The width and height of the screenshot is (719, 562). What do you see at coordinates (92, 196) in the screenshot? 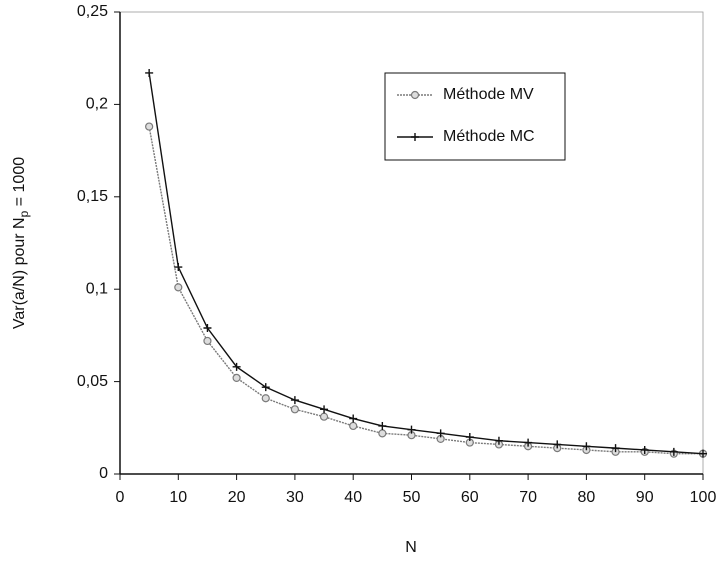
I see `y-tick-label: 0,15` at bounding box center [92, 196].